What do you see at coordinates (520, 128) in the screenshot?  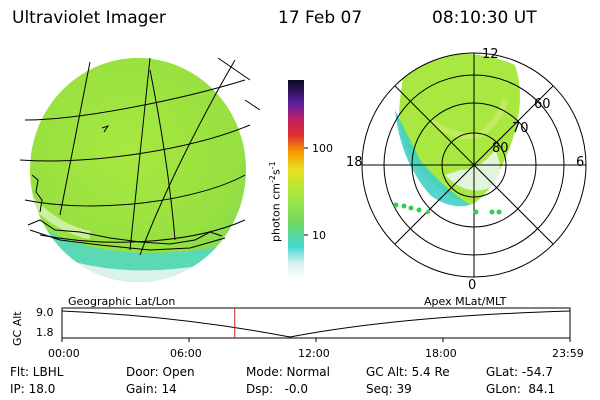 I see `lat-label-70: 70` at bounding box center [520, 128].